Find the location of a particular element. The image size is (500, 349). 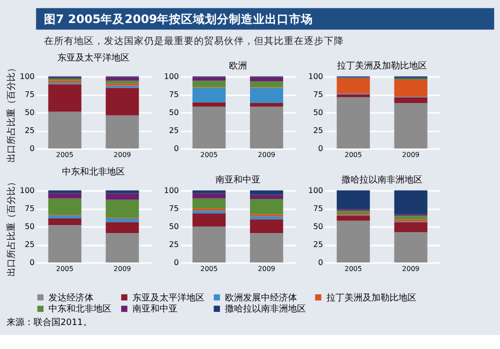

legend-label: 发达经济体 is located at coordinates (71, 298).